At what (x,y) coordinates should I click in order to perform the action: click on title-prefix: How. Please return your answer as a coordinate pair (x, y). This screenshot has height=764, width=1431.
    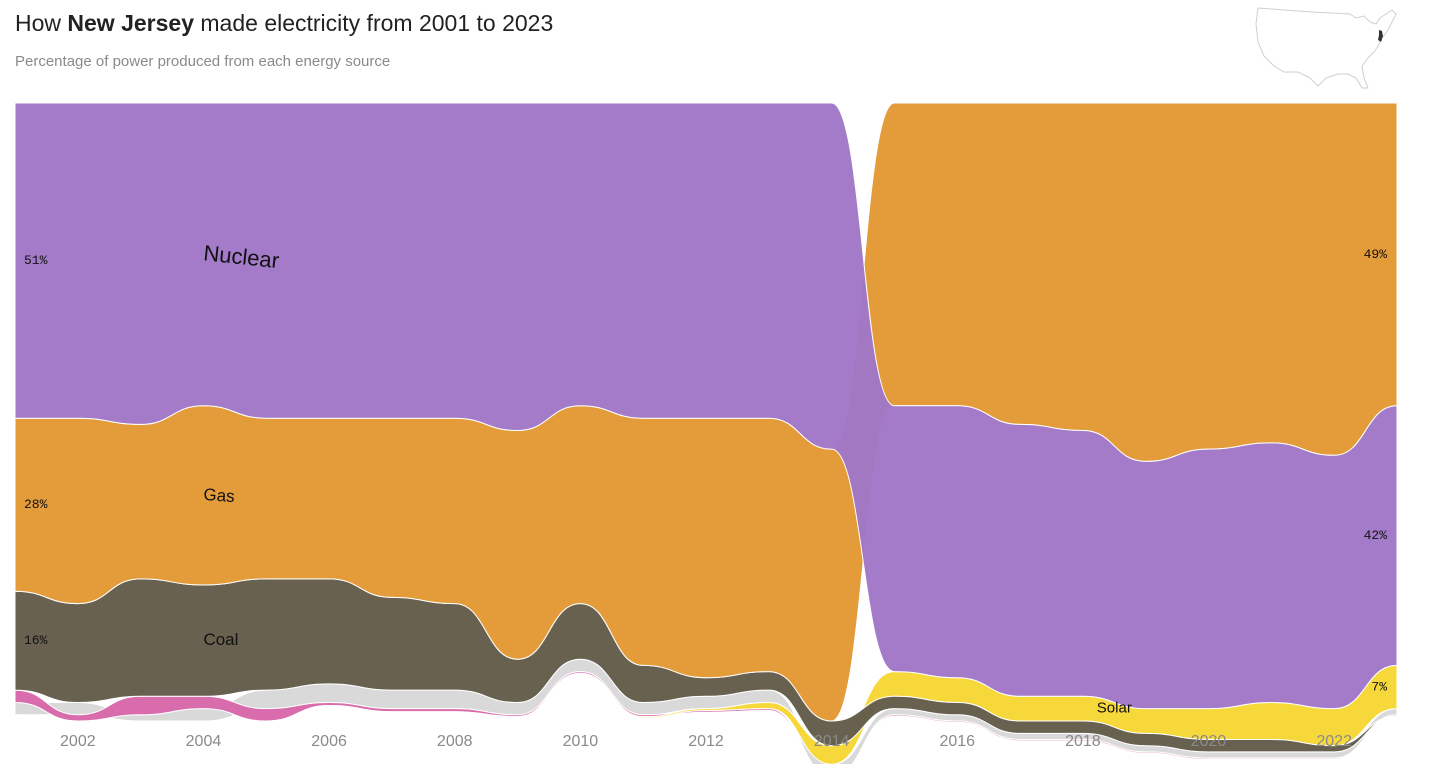
    Looking at the image, I should click on (41, 23).